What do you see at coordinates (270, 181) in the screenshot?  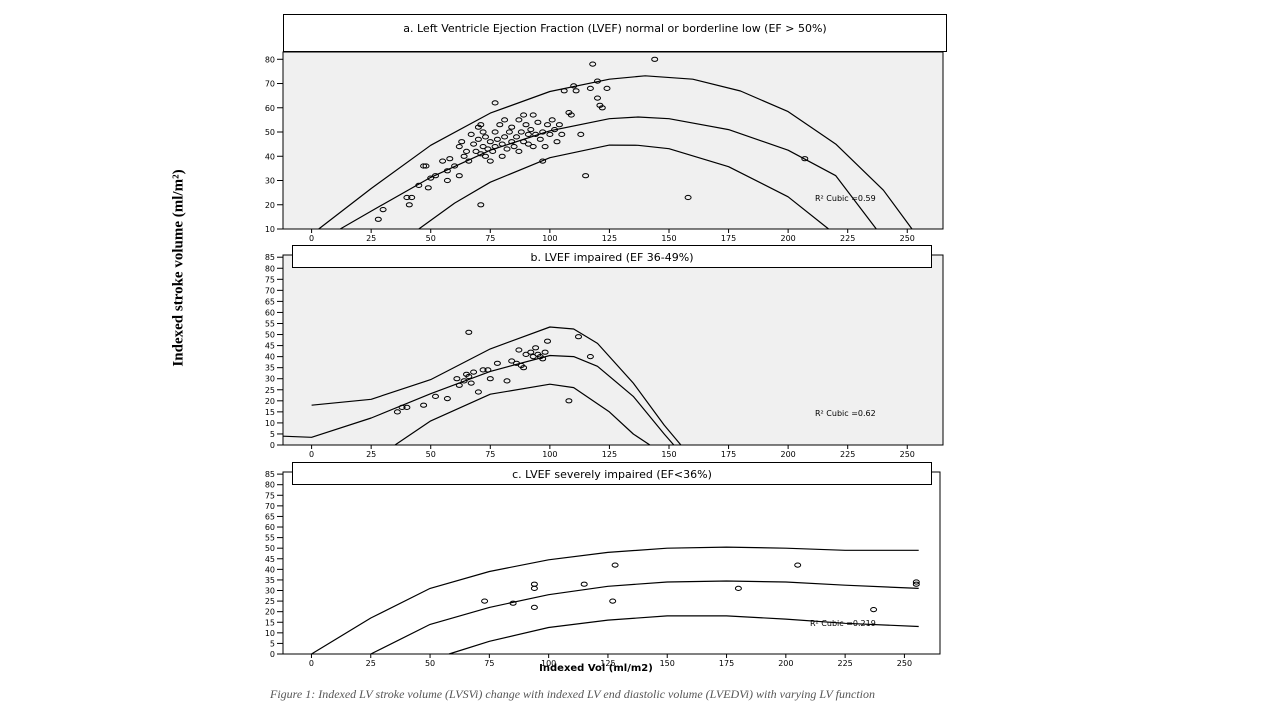 I see `panel-a-y-tick-label: 30` at bounding box center [270, 181].